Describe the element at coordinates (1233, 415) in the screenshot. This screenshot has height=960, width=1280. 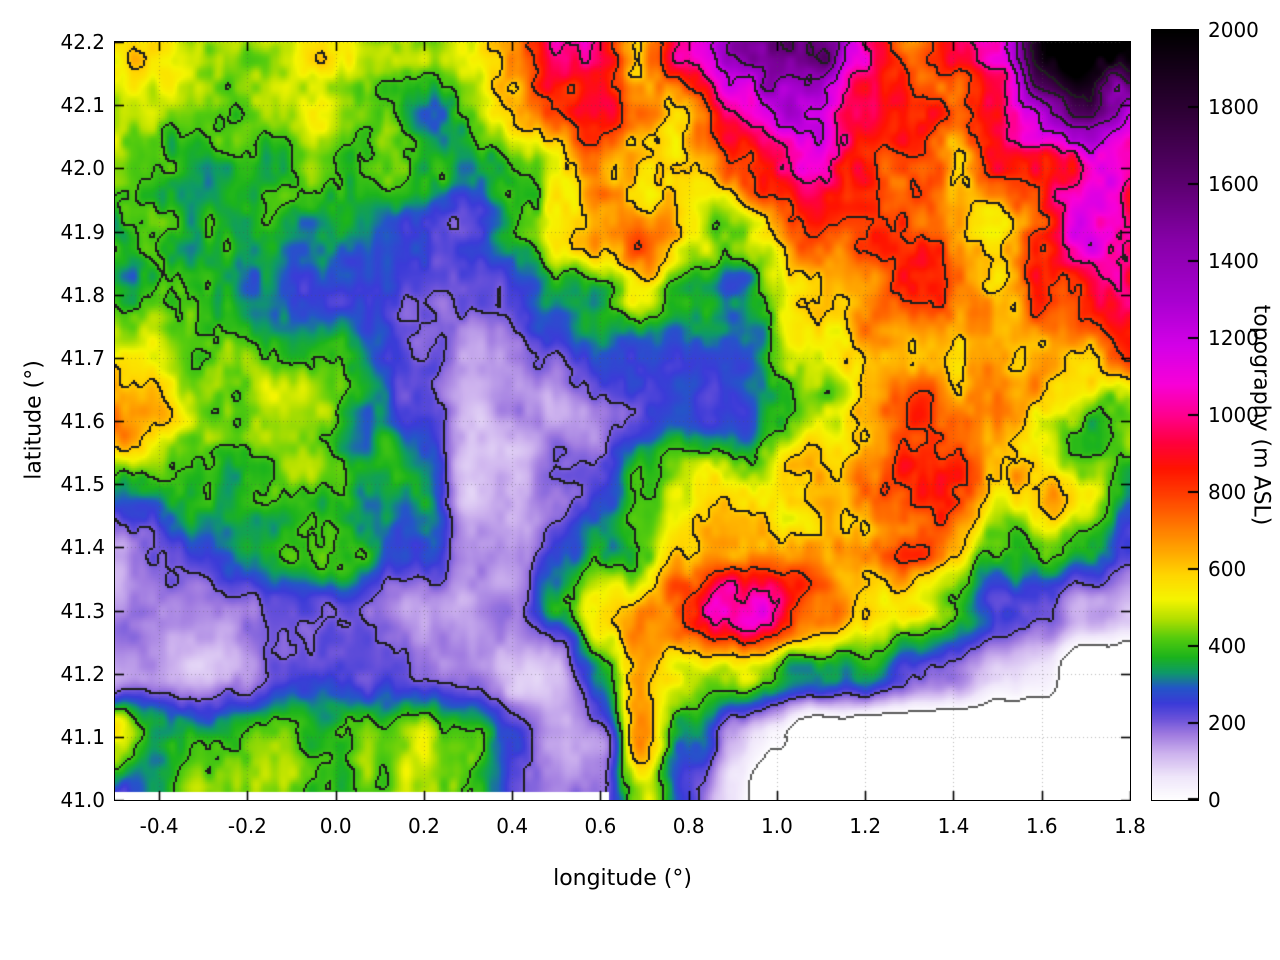
I see `colorbar-tick-label: 1000` at that location.